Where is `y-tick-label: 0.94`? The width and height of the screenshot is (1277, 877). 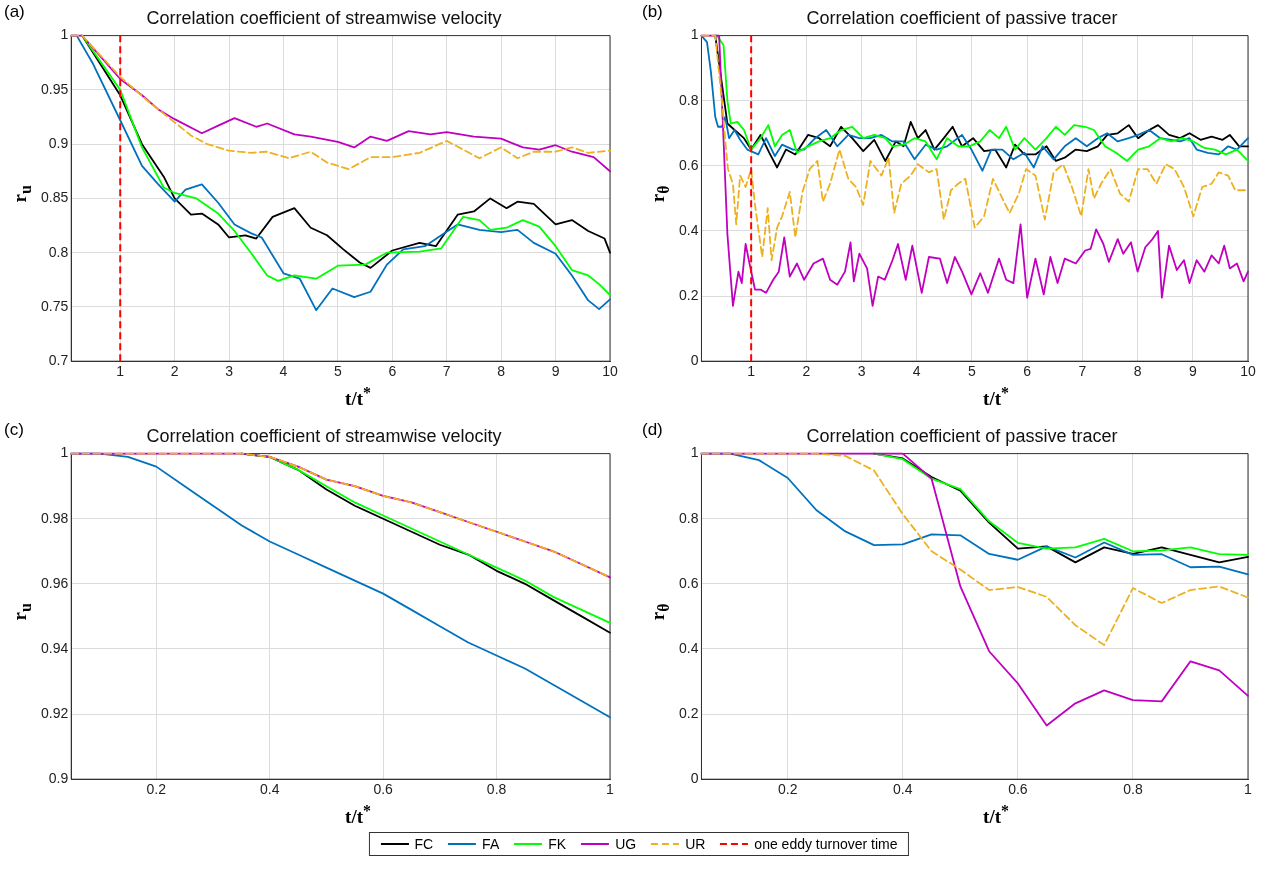 y-tick-label: 0.94 is located at coordinates (55, 647).